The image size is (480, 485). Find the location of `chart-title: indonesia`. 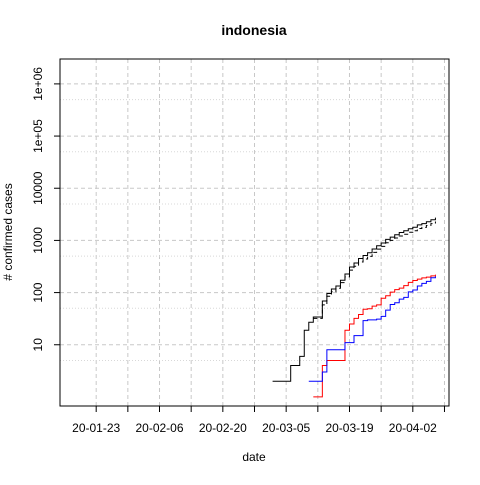

chart-title: indonesia is located at coordinates (254, 30).